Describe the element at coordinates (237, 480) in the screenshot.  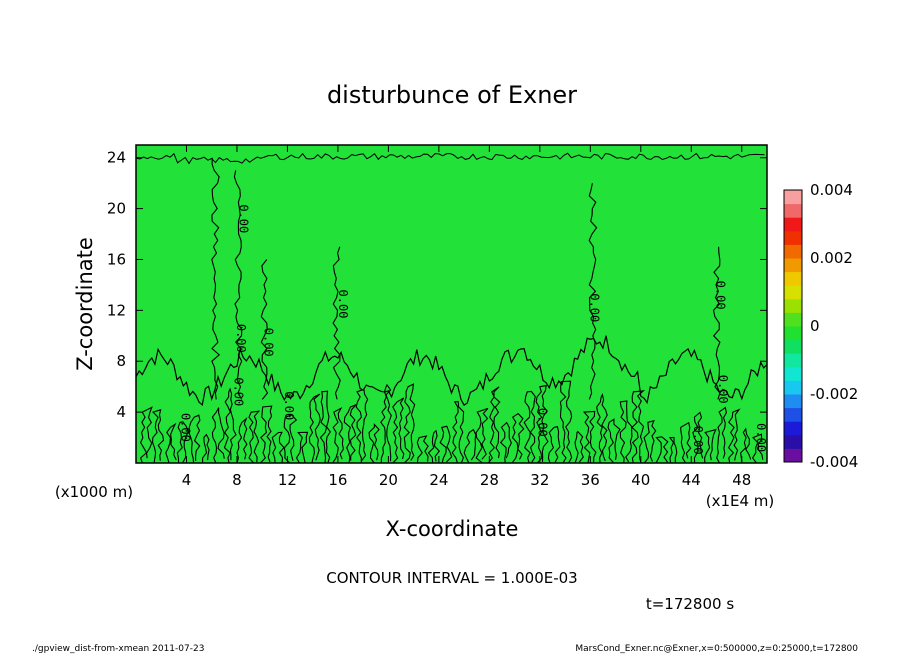
I see `x-tick-label: 8` at that location.